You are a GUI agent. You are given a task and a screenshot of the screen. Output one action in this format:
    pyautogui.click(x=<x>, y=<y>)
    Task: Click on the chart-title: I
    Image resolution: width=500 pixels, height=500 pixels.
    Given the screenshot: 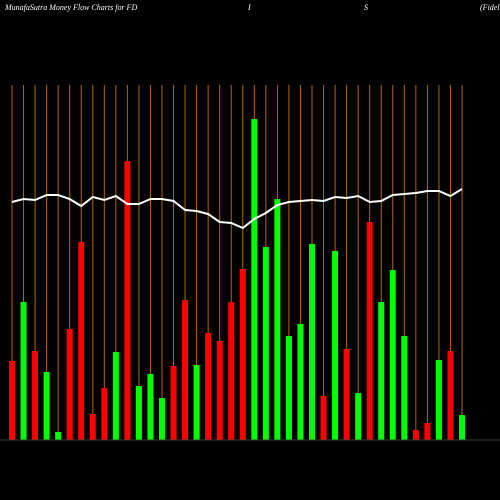 What is the action you would take?
    pyautogui.click(x=249, y=7)
    